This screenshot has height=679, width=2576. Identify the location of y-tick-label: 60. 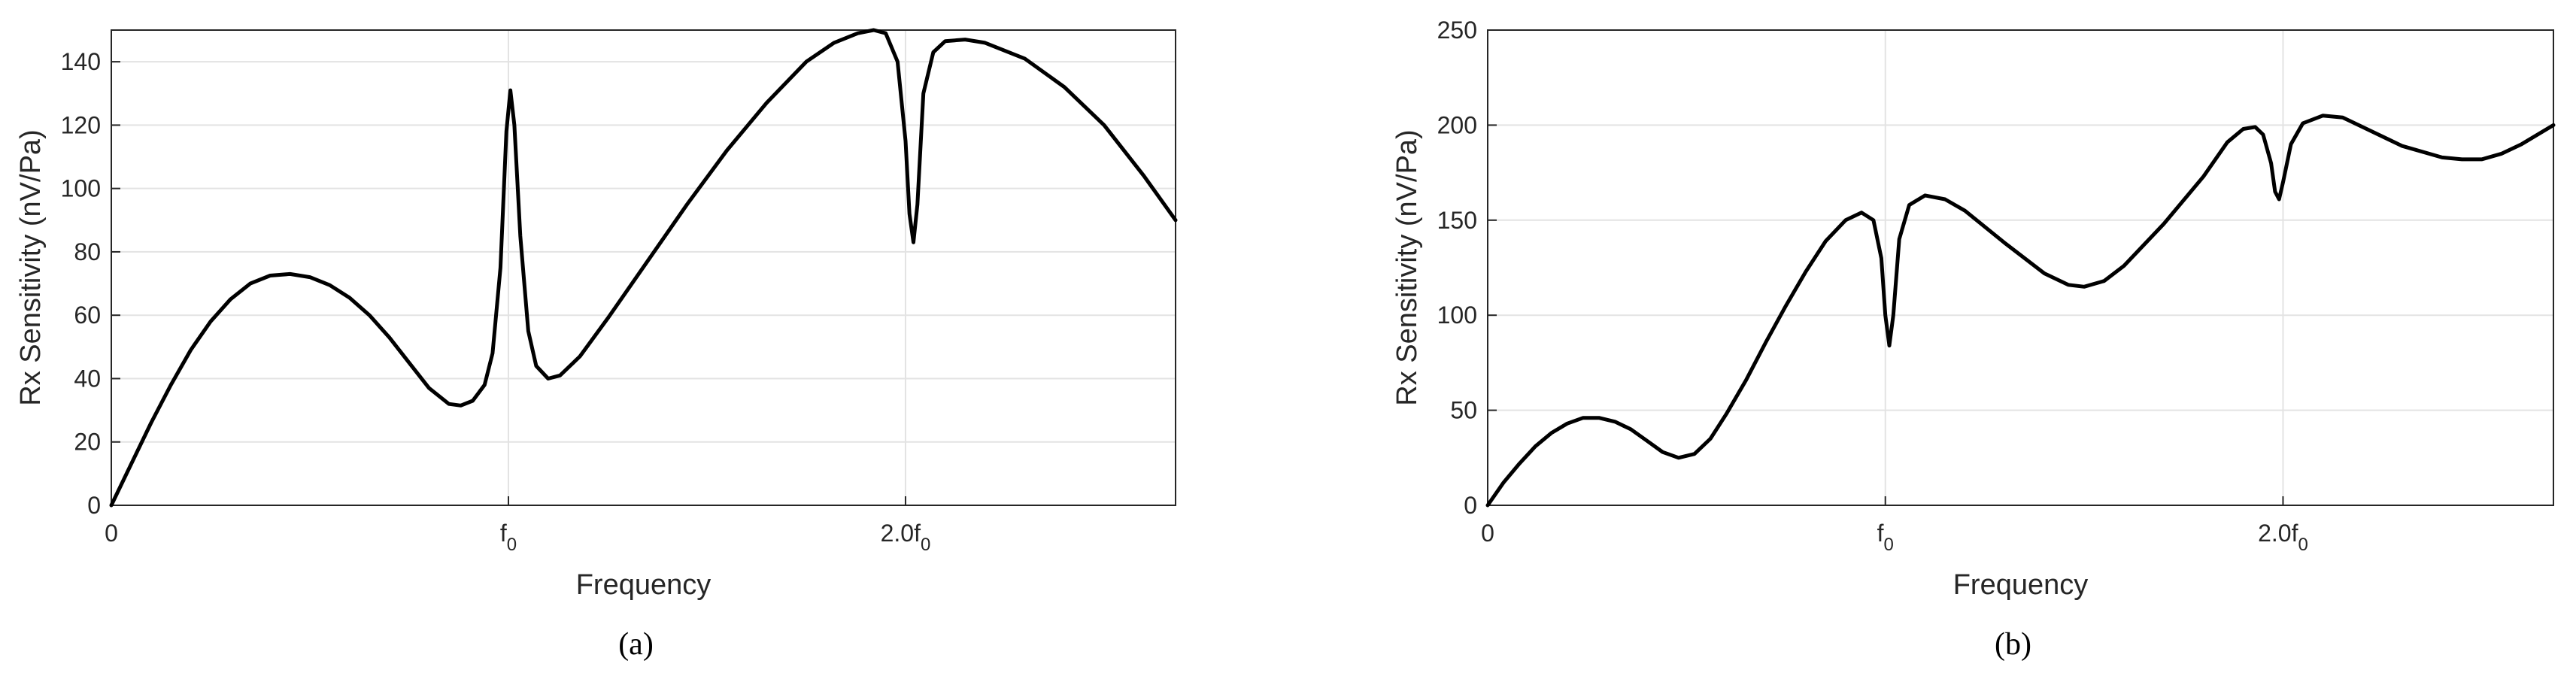
(87, 315).